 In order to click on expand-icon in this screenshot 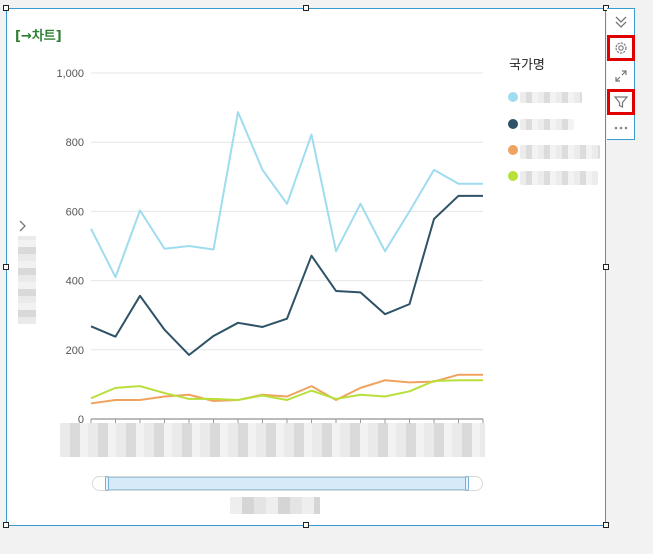, I will do `click(621, 76)`.